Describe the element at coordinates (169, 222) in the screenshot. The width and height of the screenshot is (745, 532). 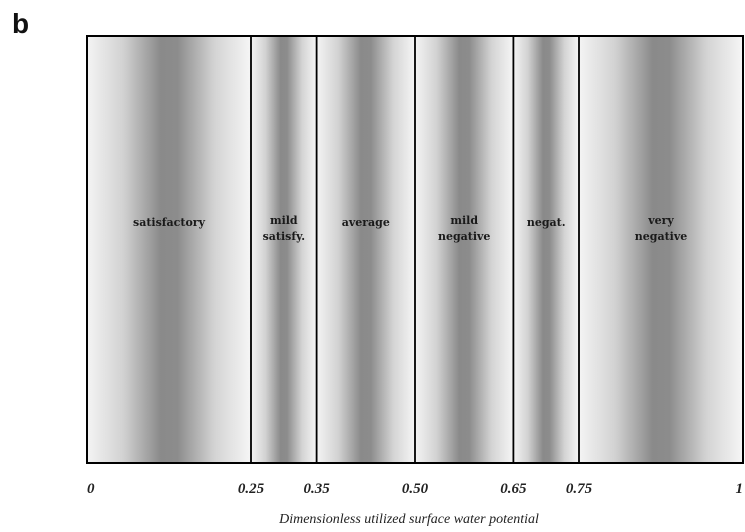
I see `band-label: satisfactory` at that location.